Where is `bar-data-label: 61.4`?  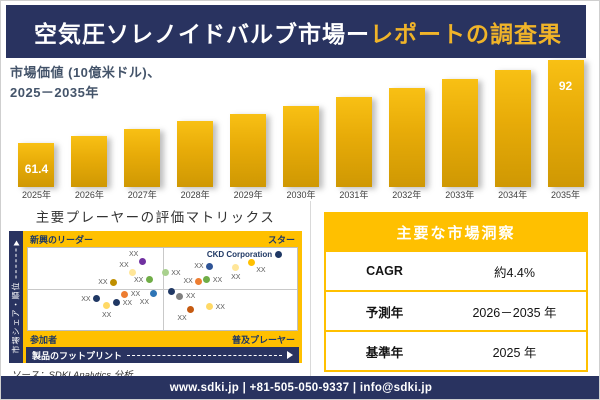 bar-data-label: 61.4 is located at coordinates (36, 168).